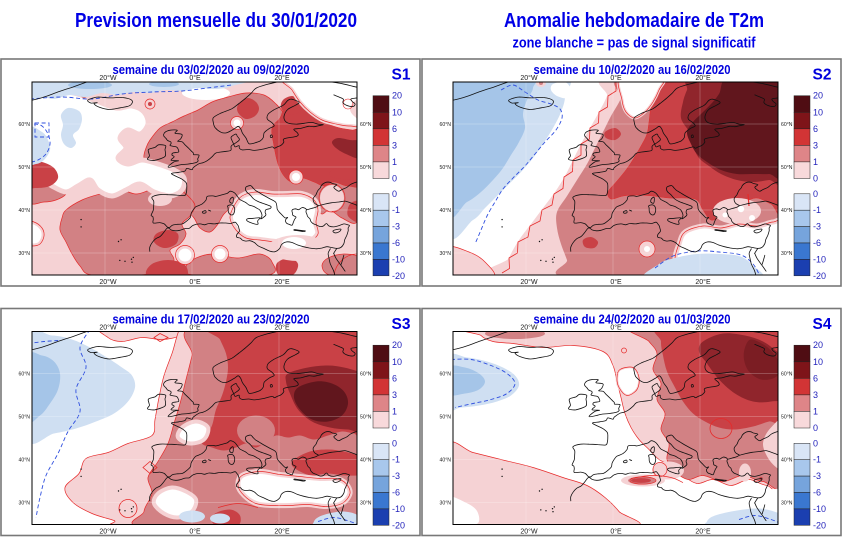 The width and height of the screenshot is (842, 537). Describe the element at coordinates (822, 324) in the screenshot. I see `svg-text: S4` at that location.